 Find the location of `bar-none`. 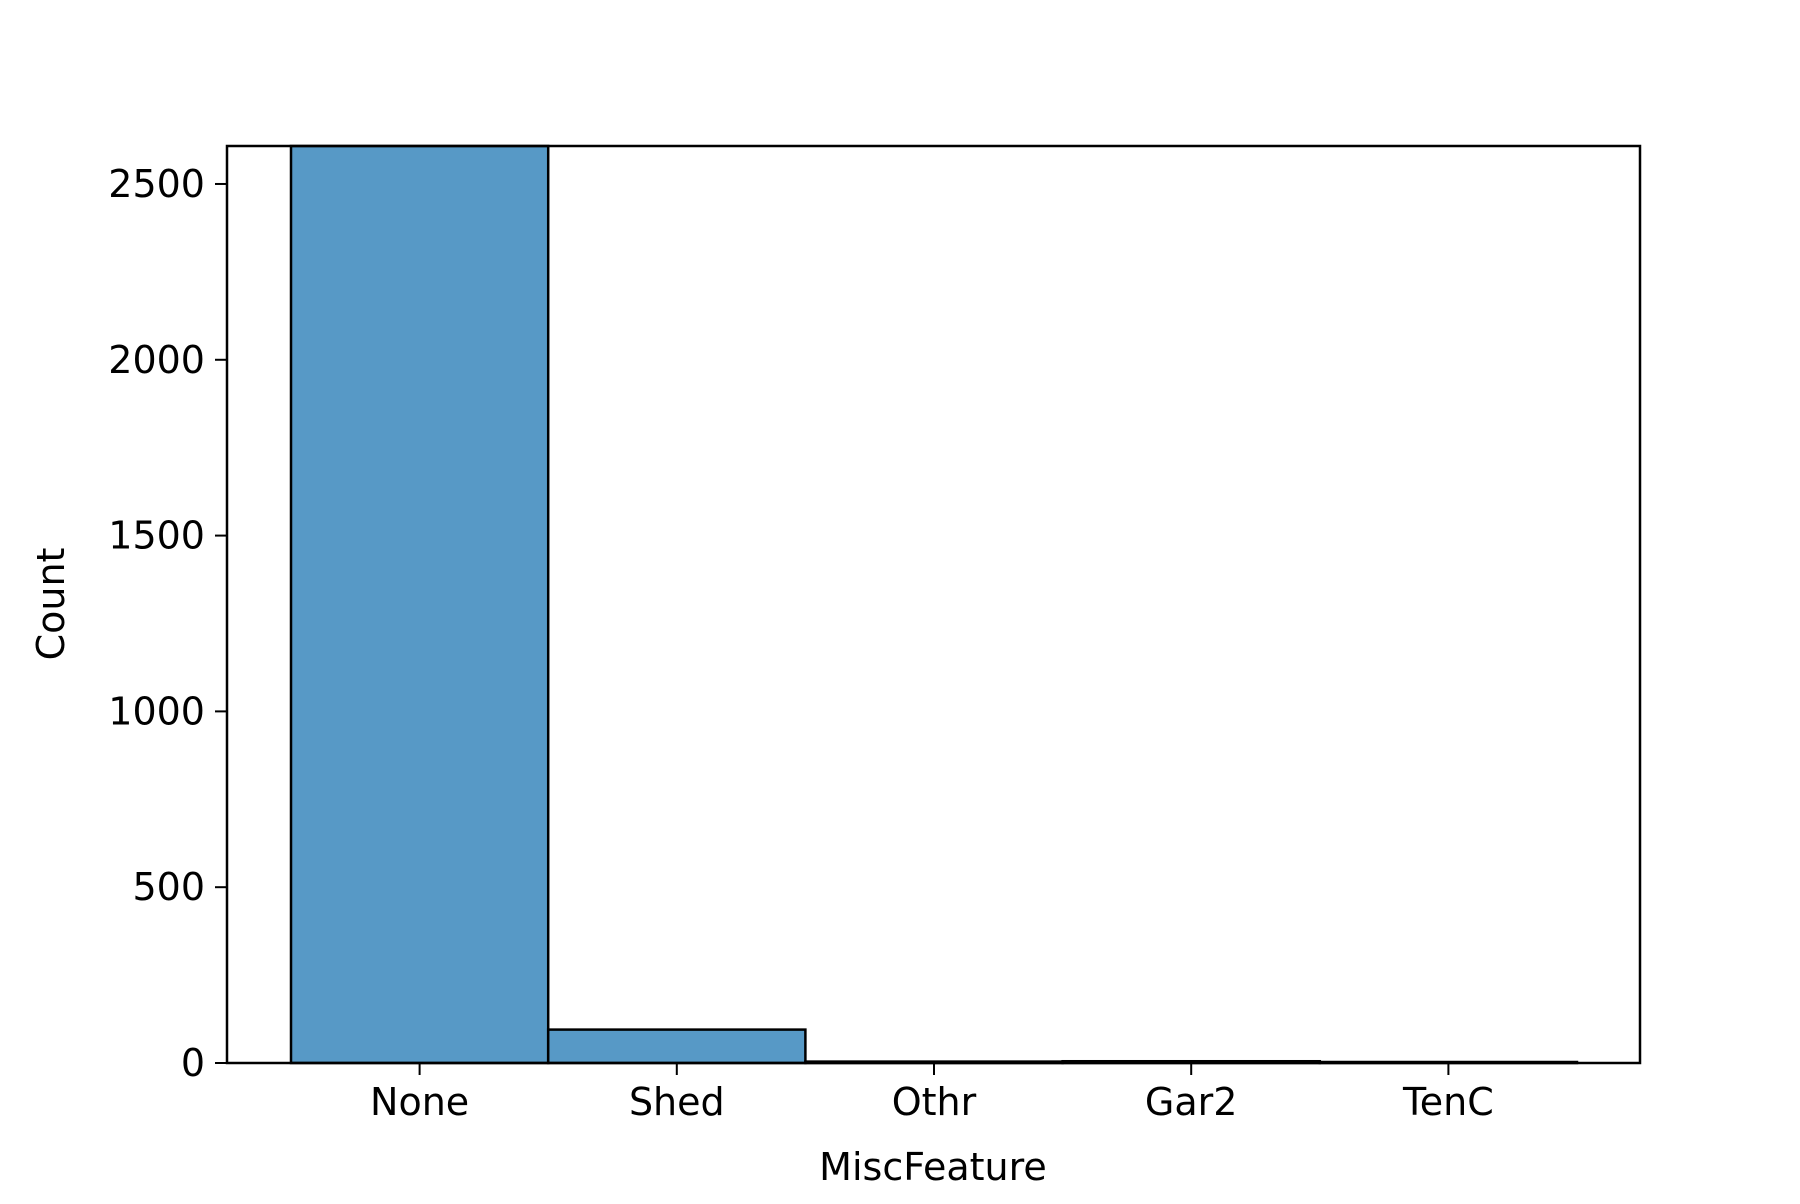

bar-none is located at coordinates (419, 604).